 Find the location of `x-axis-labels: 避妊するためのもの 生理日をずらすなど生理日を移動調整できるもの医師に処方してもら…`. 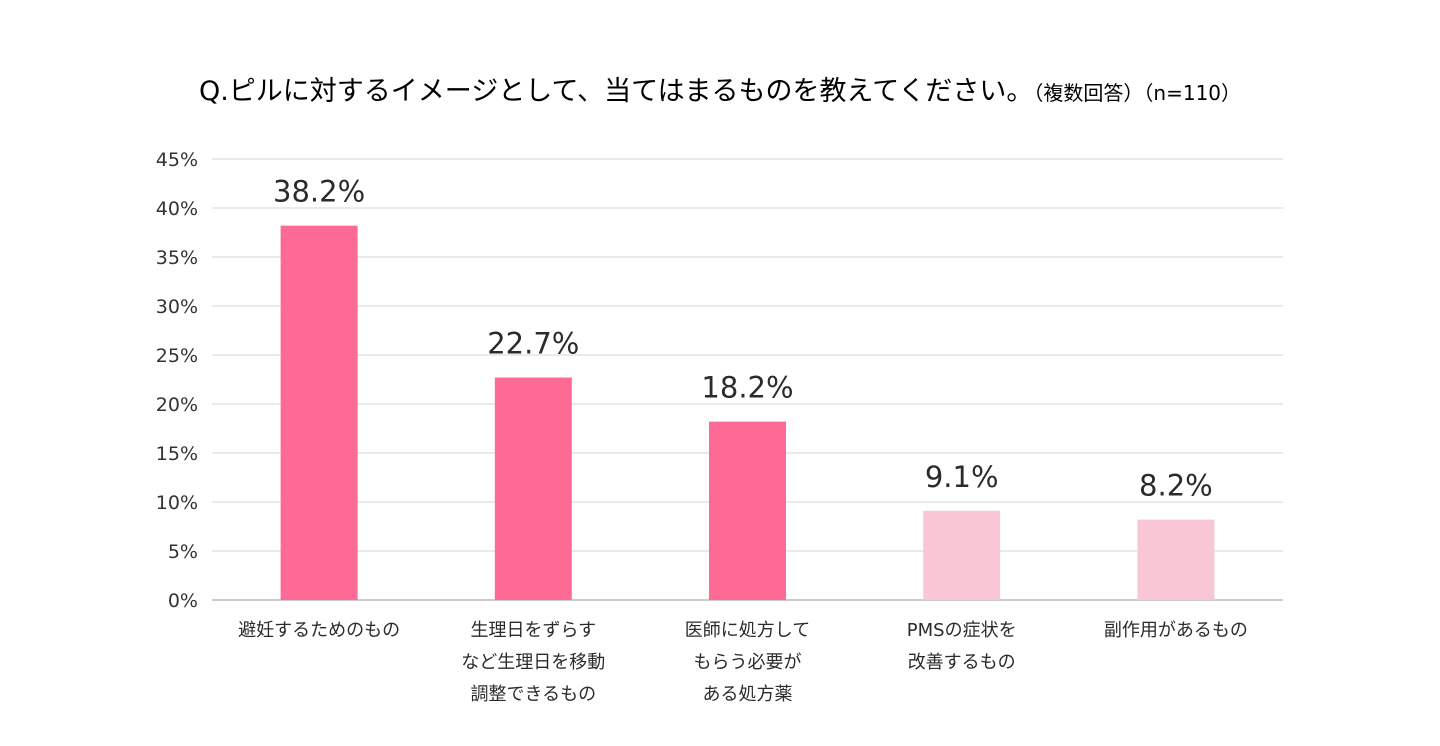

x-axis-labels: 避妊するためのもの 生理日をずらすなど生理日を移動調整できるもの医師に処方してもら… is located at coordinates (743, 662).